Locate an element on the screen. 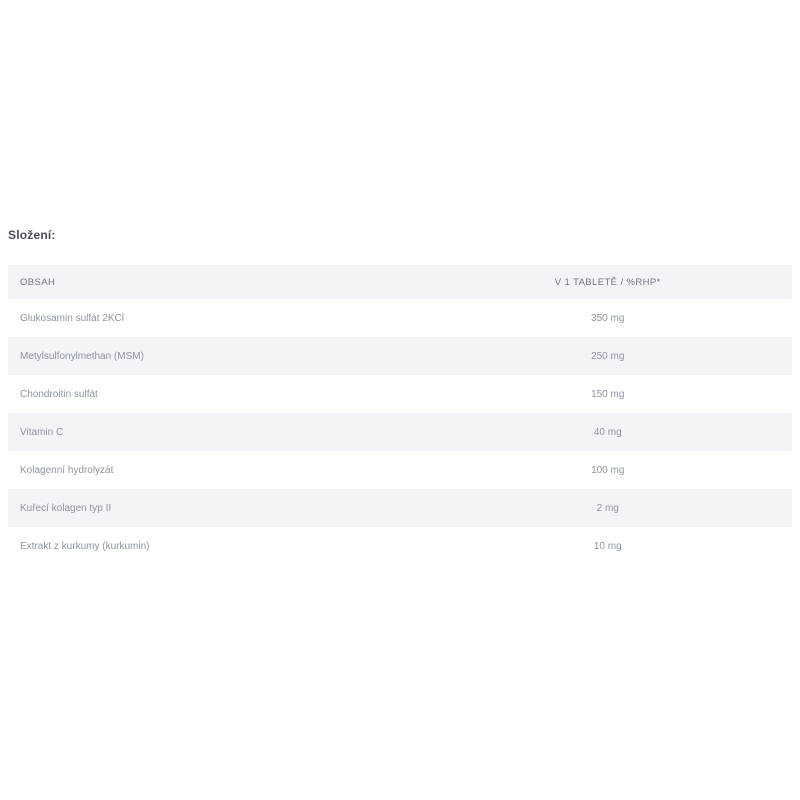  ingredient-name: Metylsulfonylmethan (MSM) is located at coordinates (82, 356).